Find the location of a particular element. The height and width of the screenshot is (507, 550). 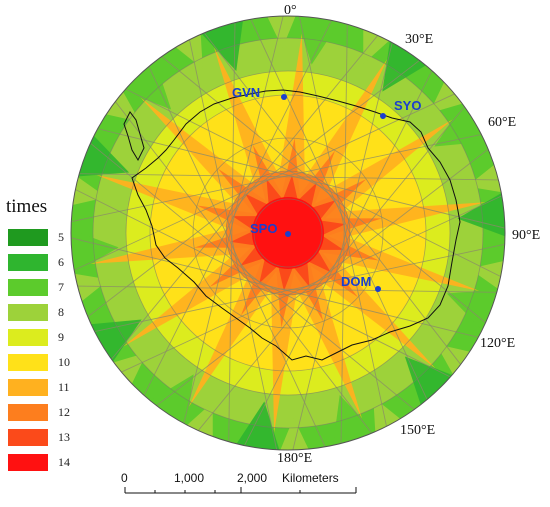

legend-label: 13 is located at coordinates (64, 437).